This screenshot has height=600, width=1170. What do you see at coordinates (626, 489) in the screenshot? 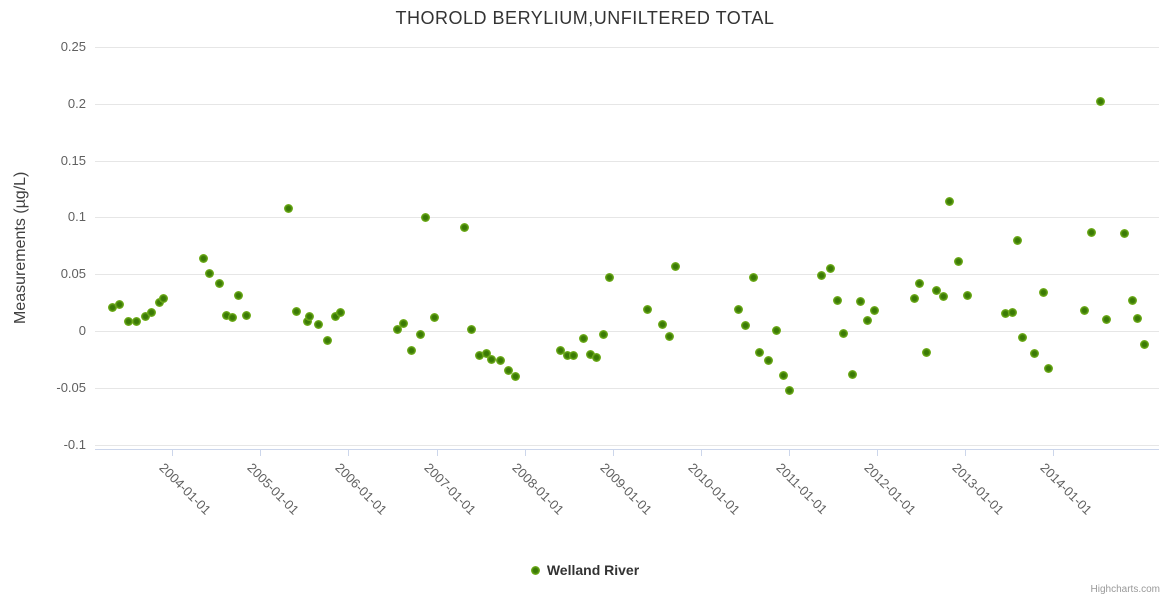
I see `x-axis-tick-label: 2009-01-01` at bounding box center [626, 489].